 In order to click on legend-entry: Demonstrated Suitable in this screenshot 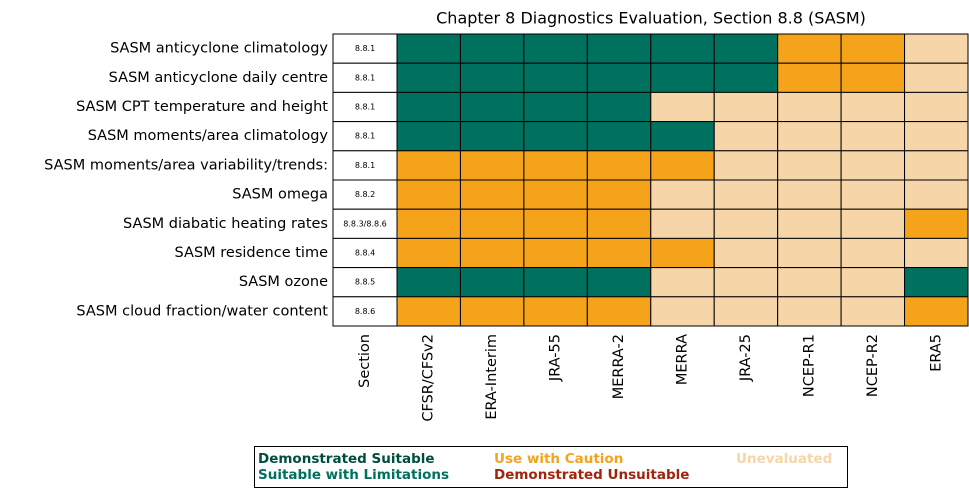, I will do `click(346, 459)`.